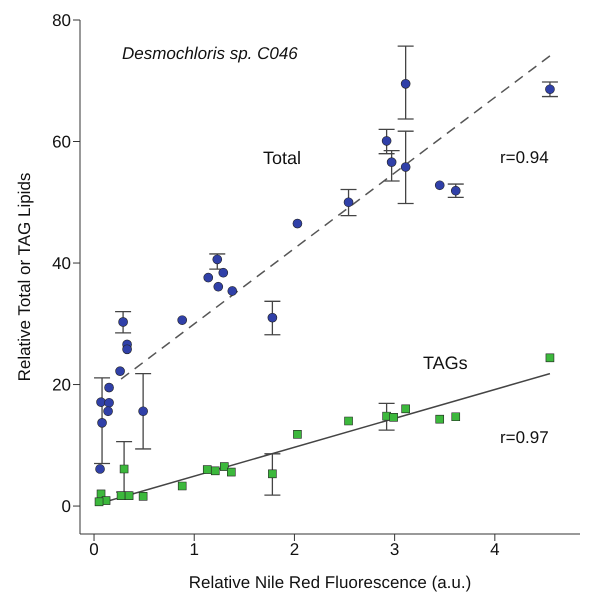 The image size is (591, 596). Describe the element at coordinates (61, 385) in the screenshot. I see `y-tick-label: 20` at that location.